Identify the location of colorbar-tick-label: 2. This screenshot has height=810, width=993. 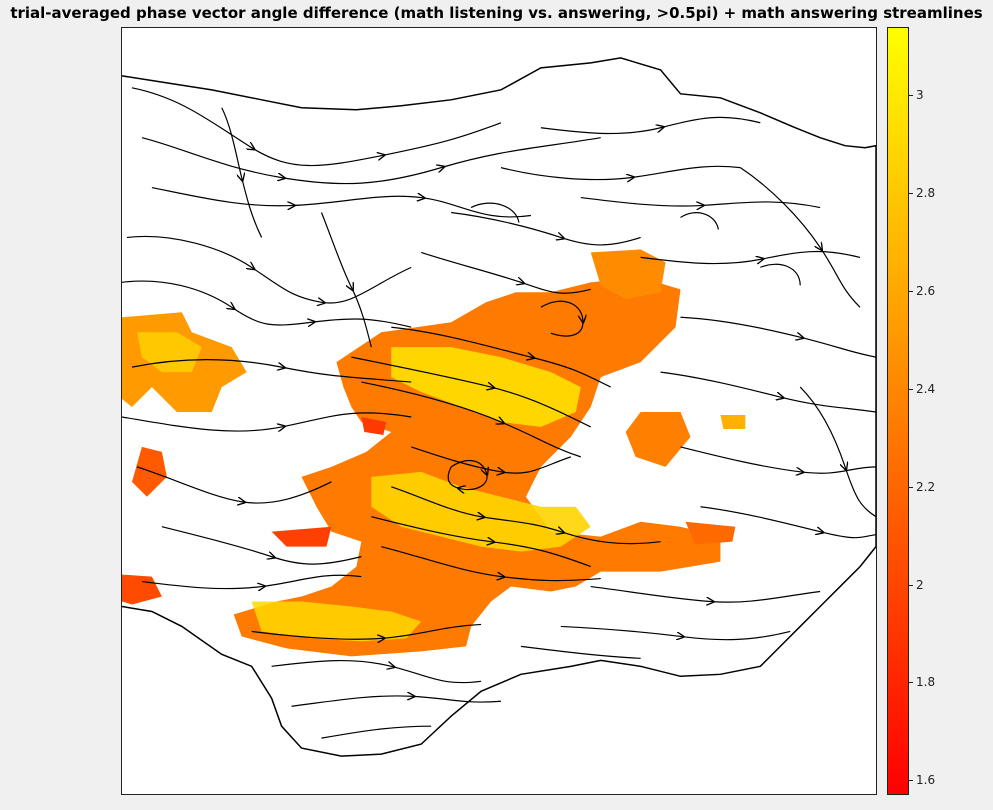
(920, 584).